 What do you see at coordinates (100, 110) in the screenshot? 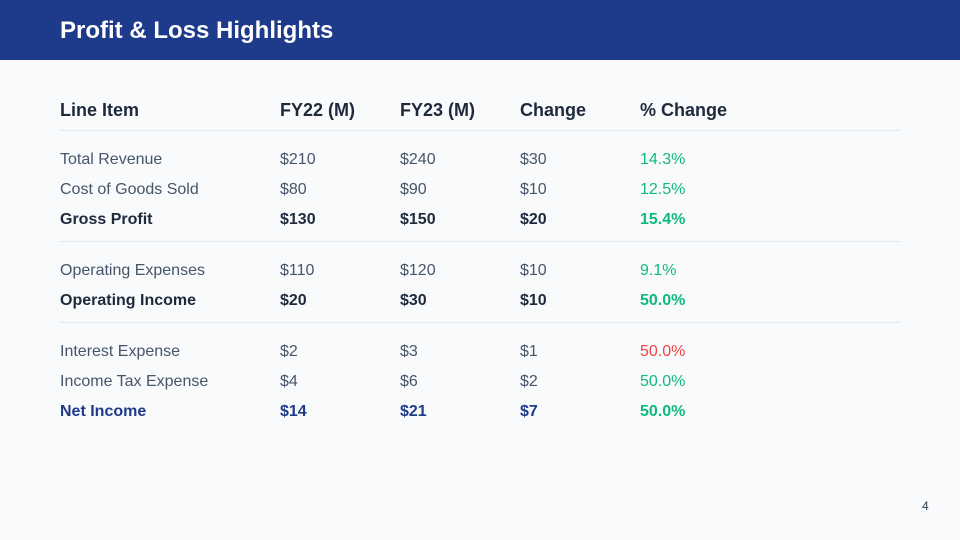
I see `header-line-item: Line Item` at bounding box center [100, 110].